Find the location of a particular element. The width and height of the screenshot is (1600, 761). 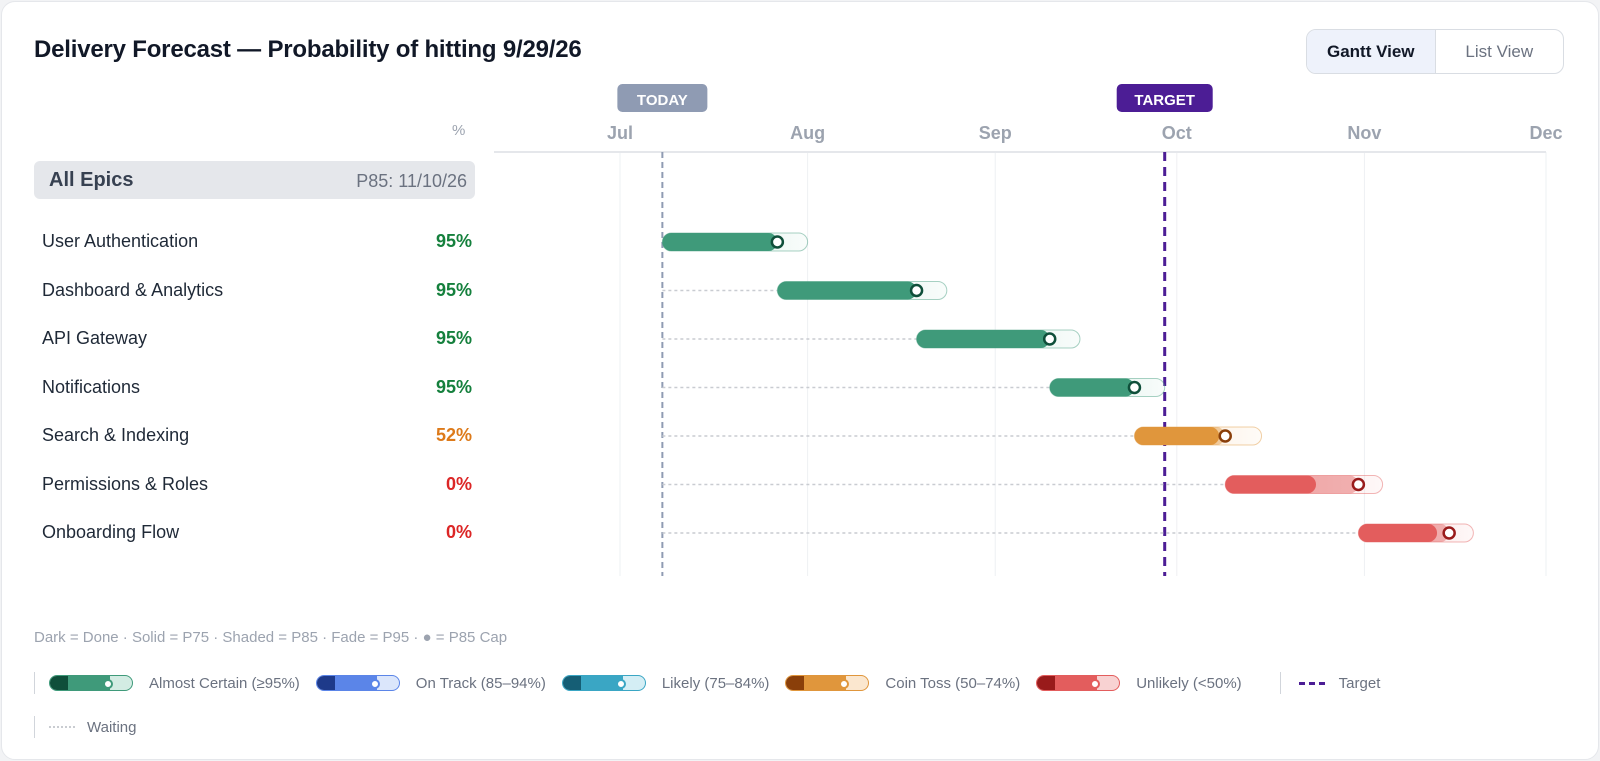

x-tick-label: Nov is located at coordinates (1364, 133).